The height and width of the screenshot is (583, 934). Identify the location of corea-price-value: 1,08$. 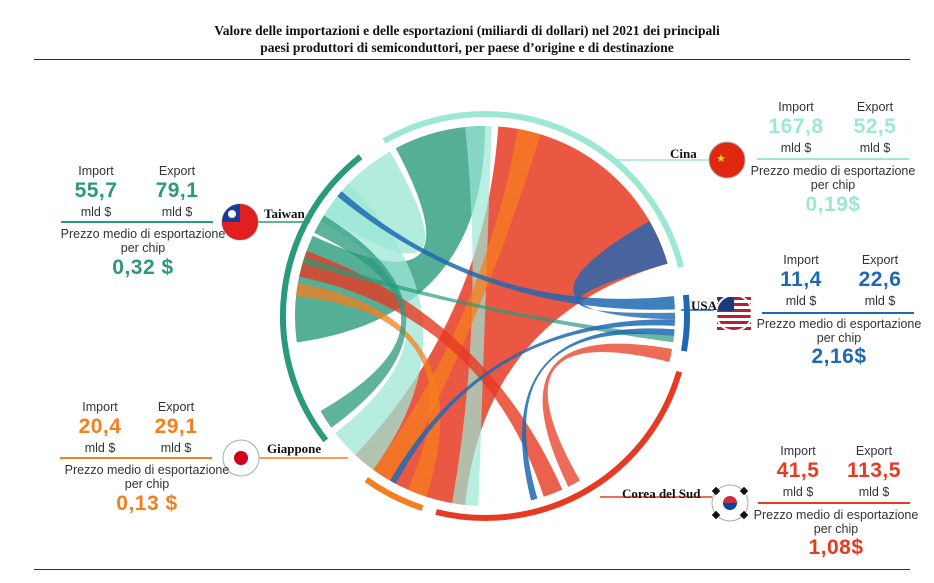
(836, 547).